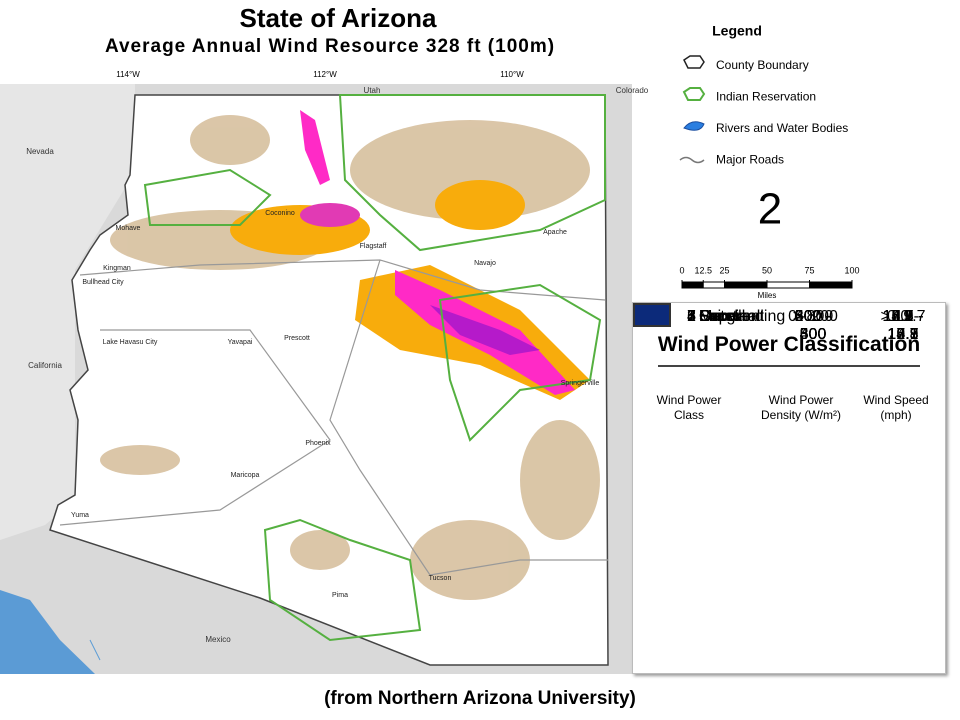 The width and height of the screenshot is (960, 720). What do you see at coordinates (770, 209) in the screenshot?
I see `map-number: 2` at bounding box center [770, 209].